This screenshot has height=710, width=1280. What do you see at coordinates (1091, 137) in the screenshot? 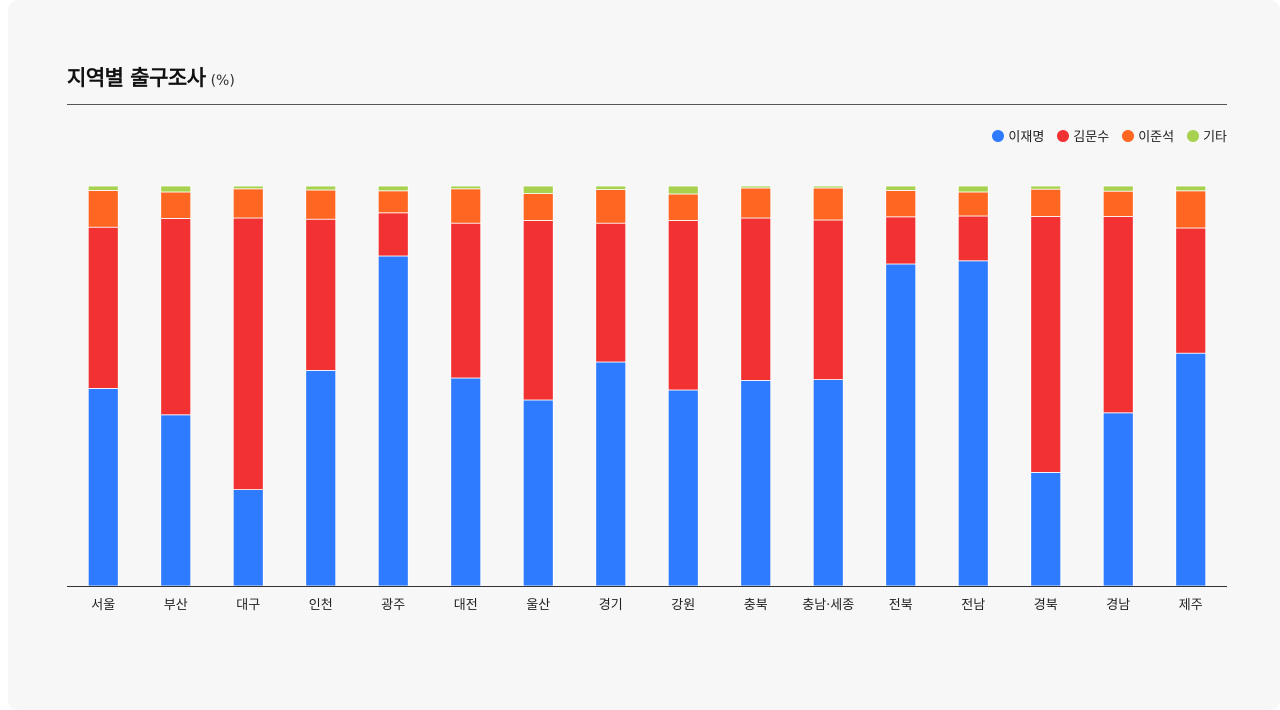
I see `legend-label: 김문수` at bounding box center [1091, 137].